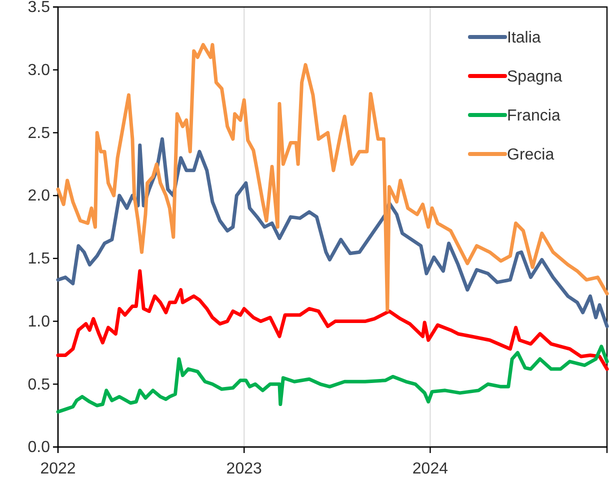 Image resolution: width=609 pixels, height=493 pixels. I want to click on legend-label: Spagna, so click(534, 77).